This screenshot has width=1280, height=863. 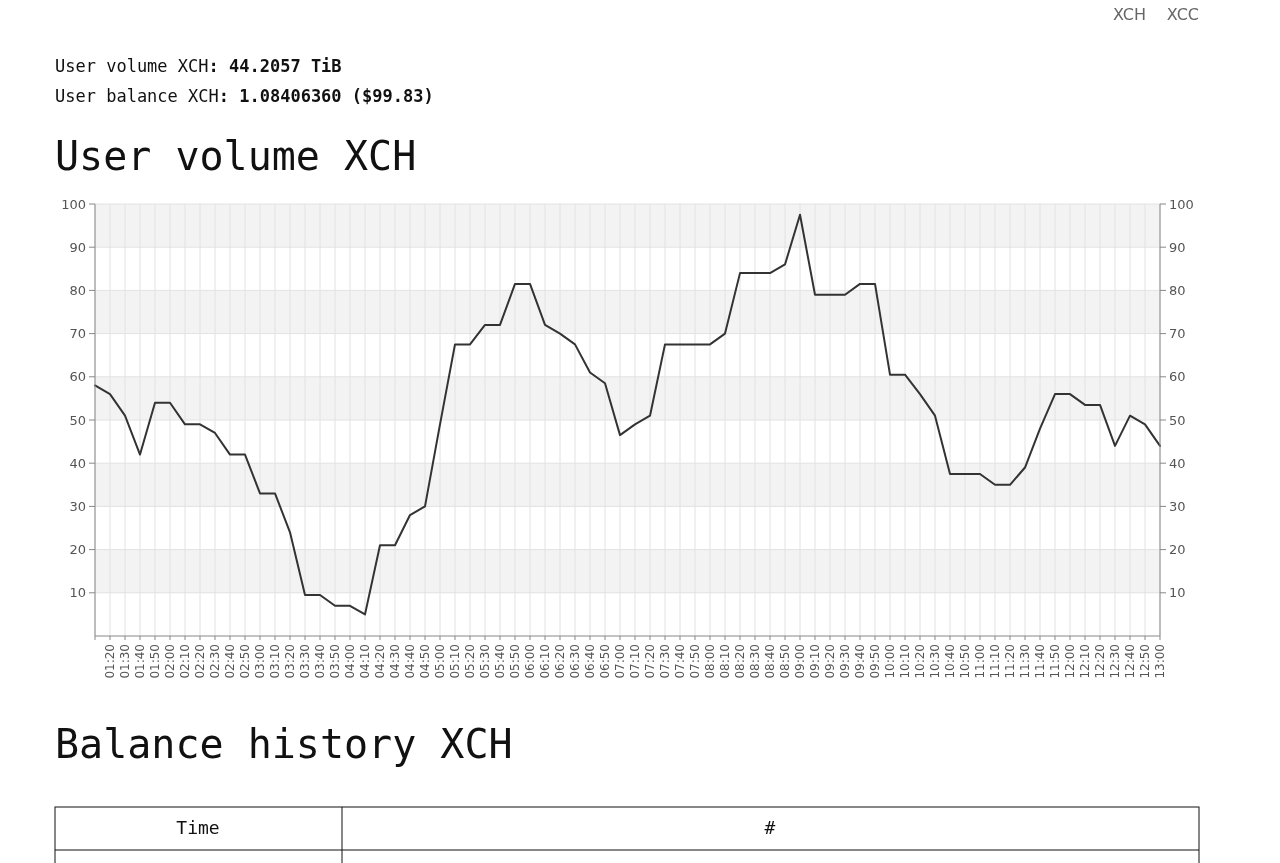 I want to click on x-tick-label: 09:30, so click(x=845, y=661).